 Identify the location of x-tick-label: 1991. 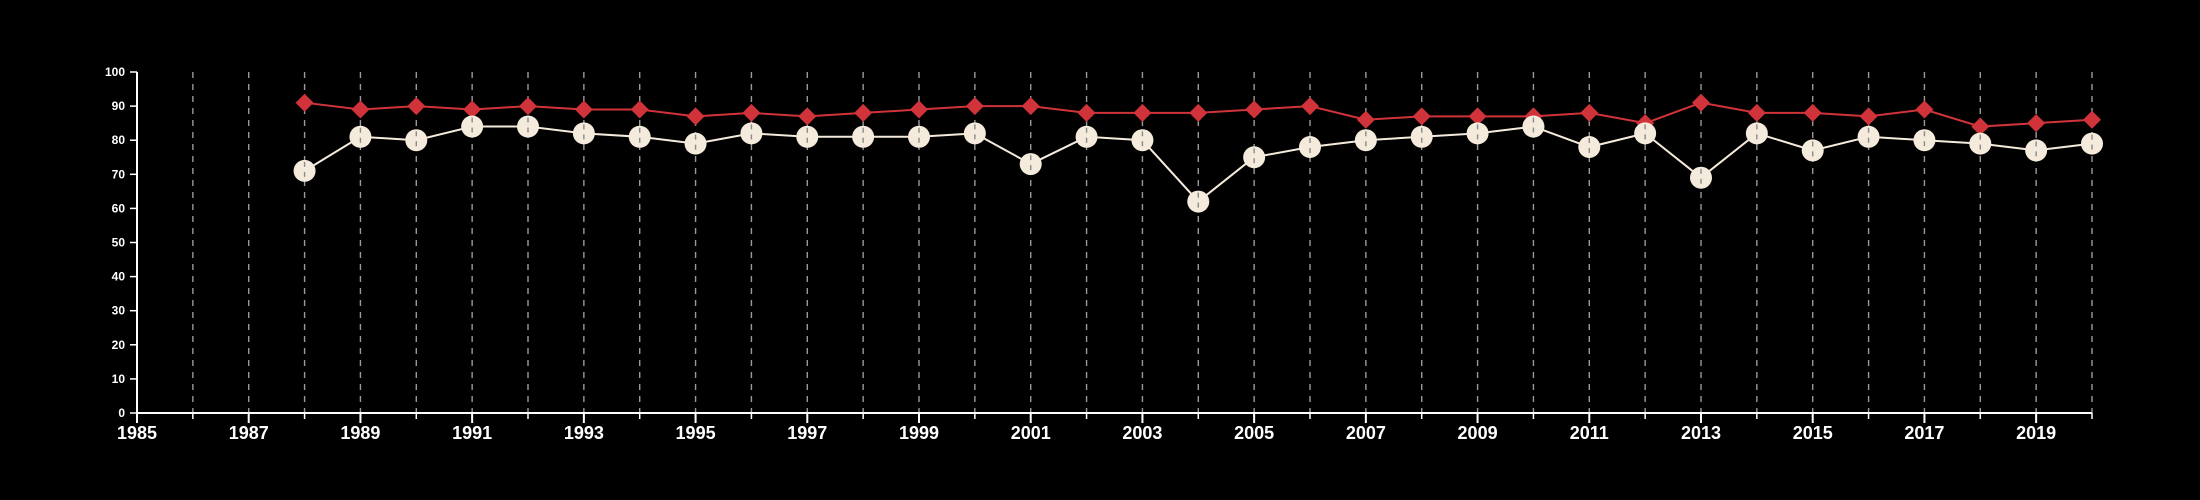
(472, 433).